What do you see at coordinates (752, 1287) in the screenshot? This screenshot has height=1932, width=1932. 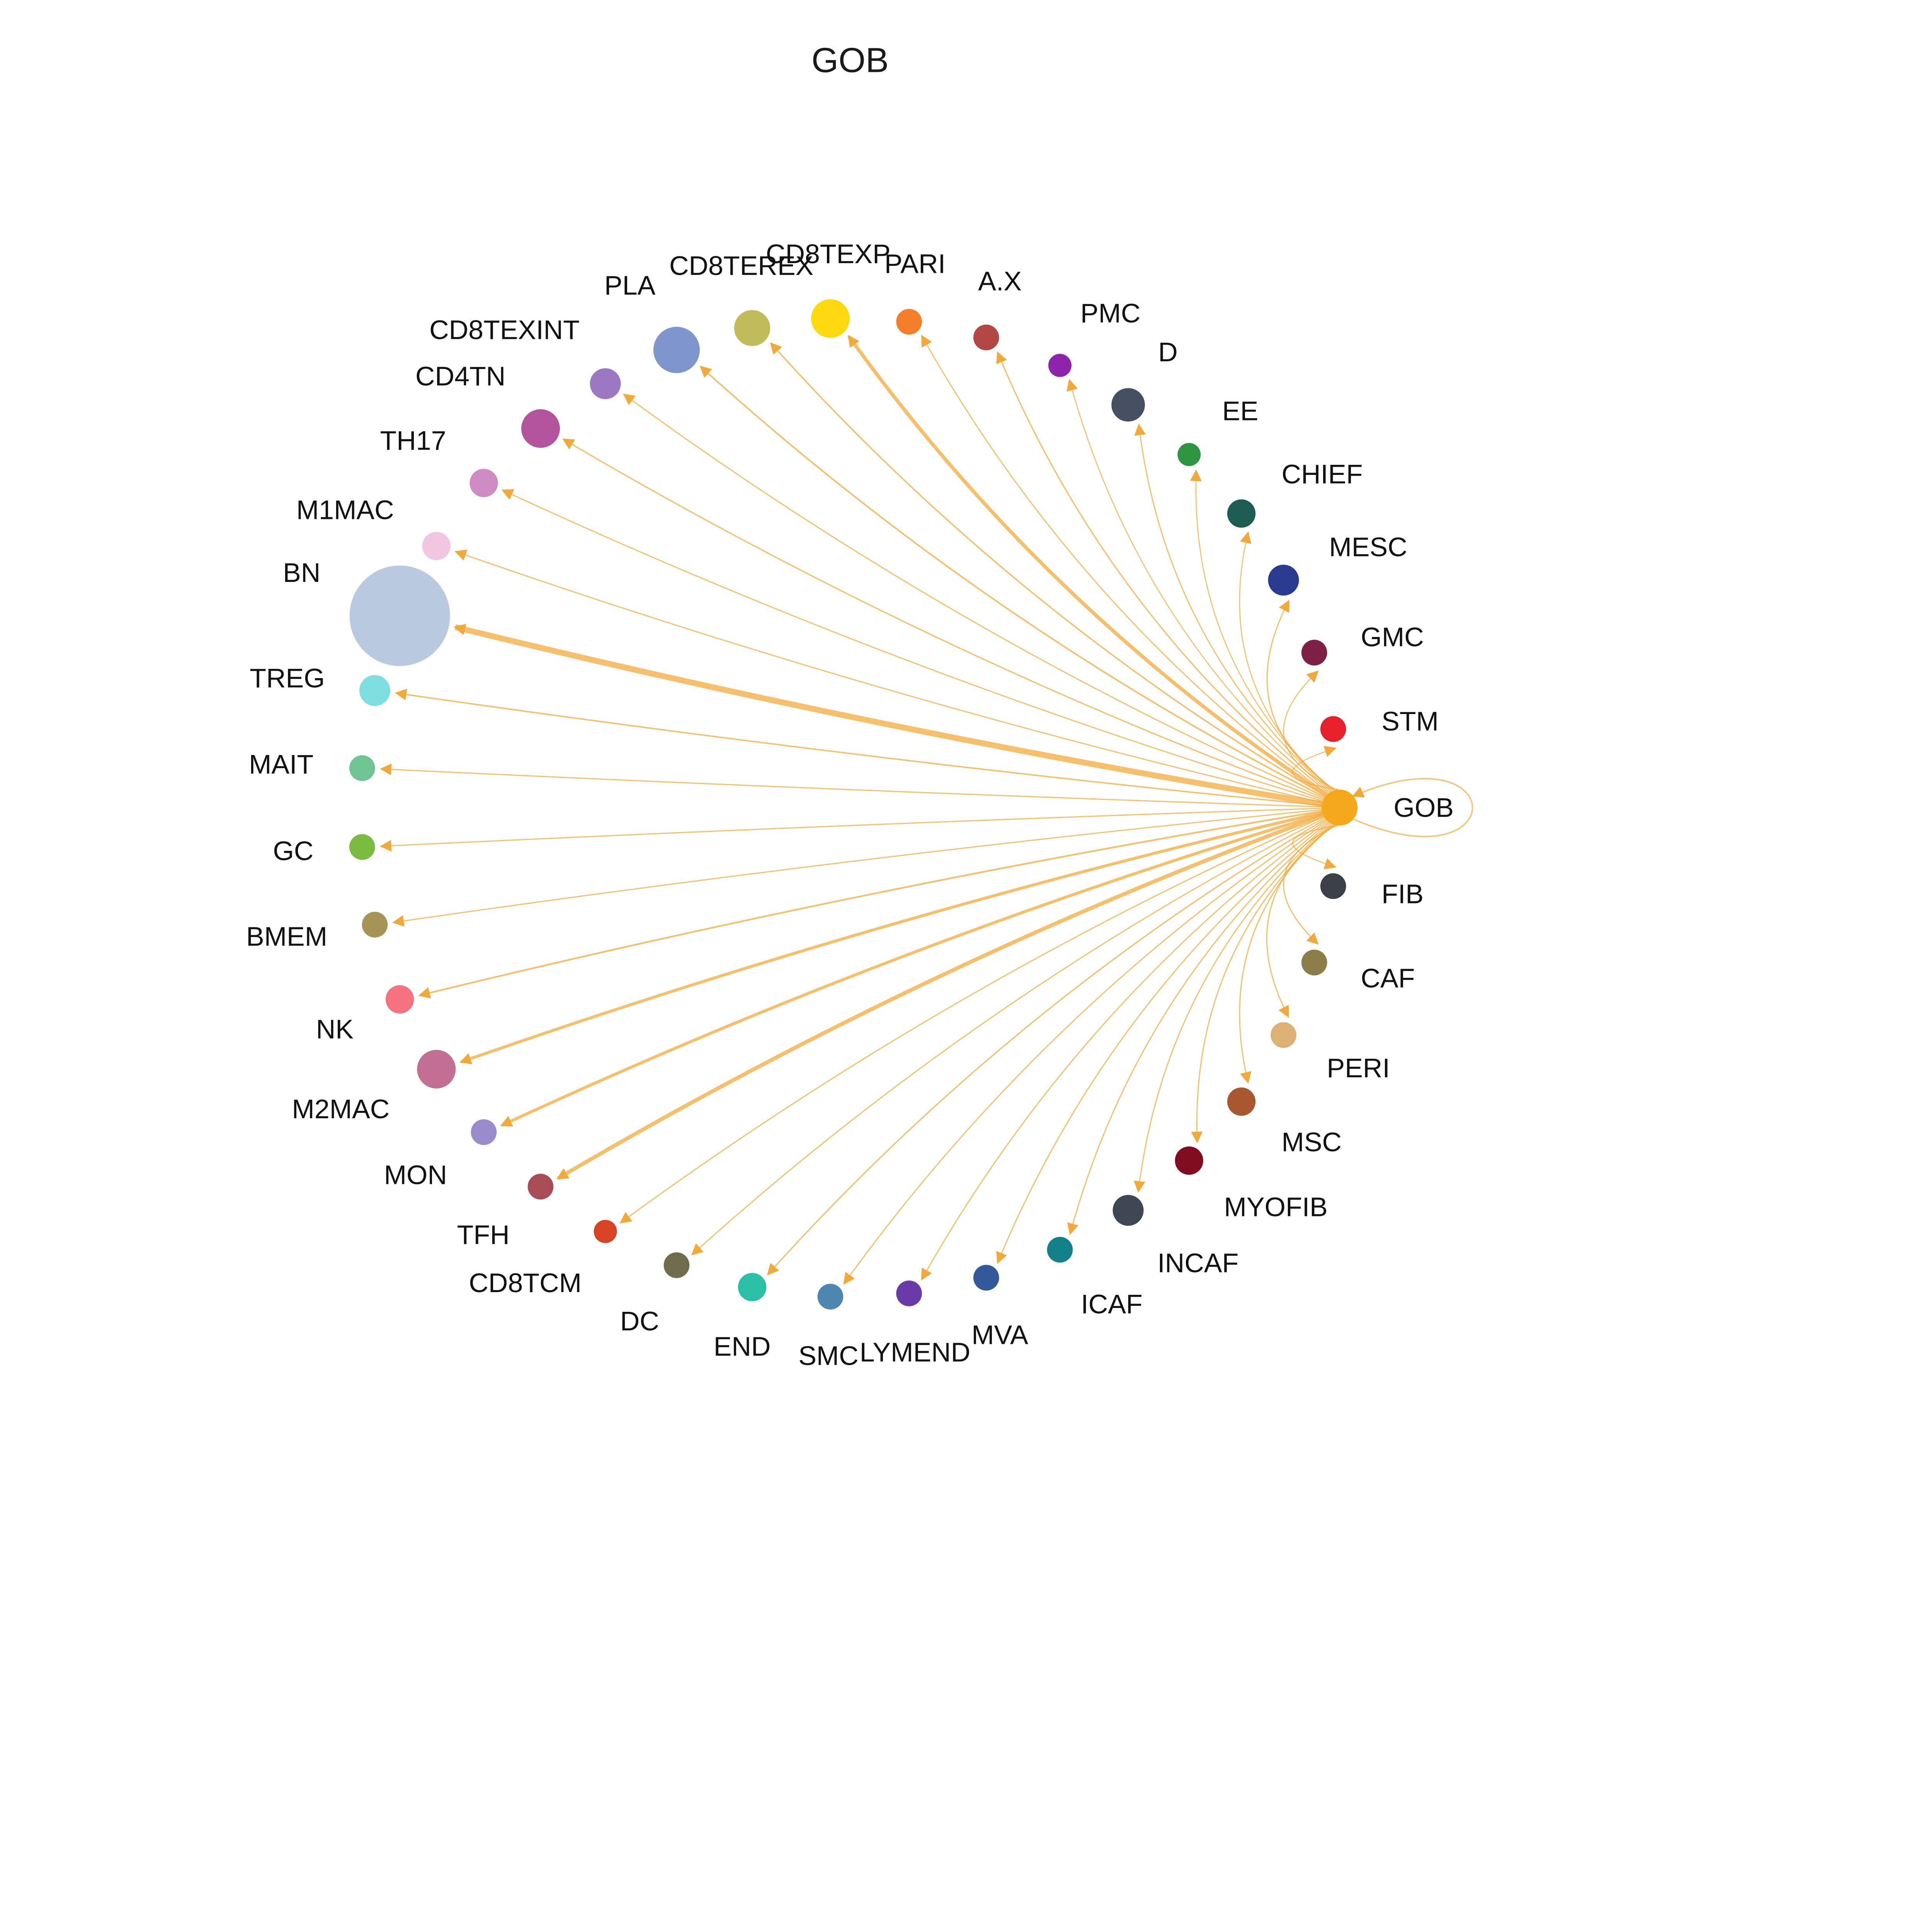 I see `node-END` at bounding box center [752, 1287].